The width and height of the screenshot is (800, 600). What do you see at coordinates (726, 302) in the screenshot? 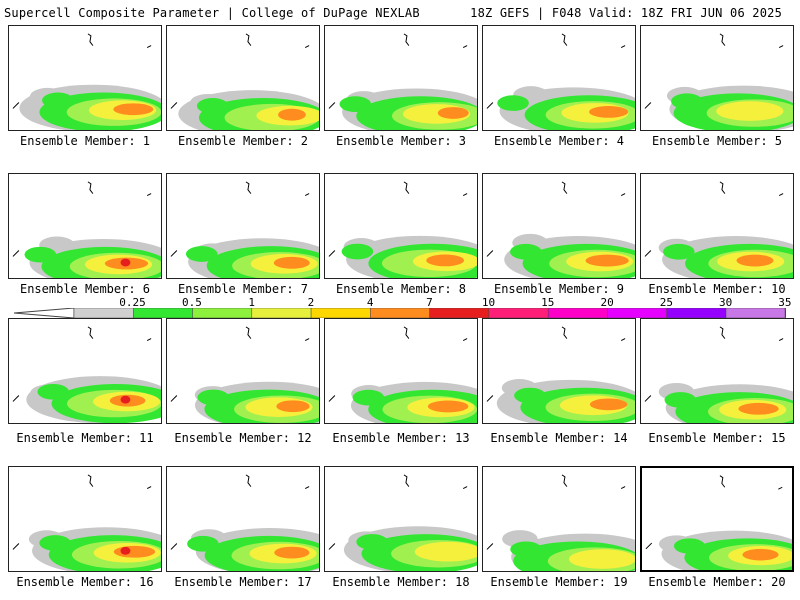
I see `colorbar-tick-10: 30` at bounding box center [726, 302].